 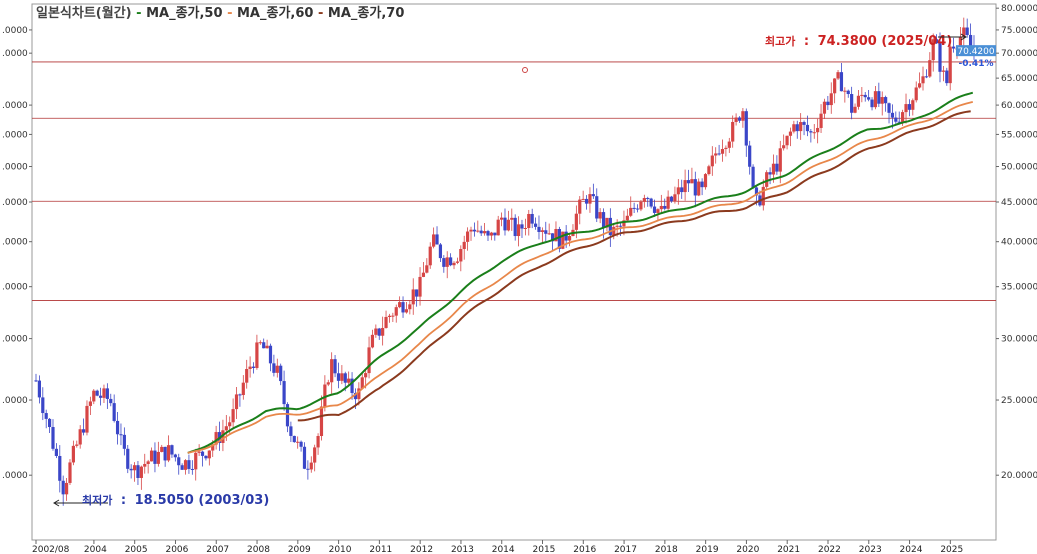 I want to click on x-tick-label: 2020, so click(x=747, y=549).